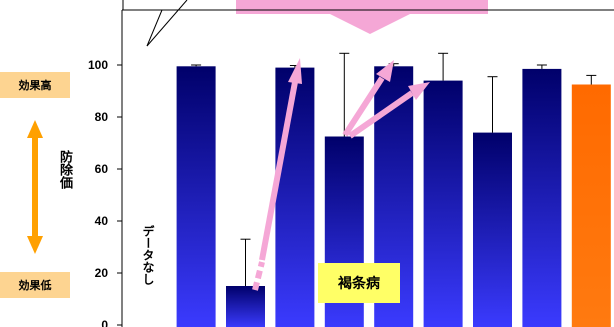  Describe the element at coordinates (35, 85) in the screenshot. I see `effect-high-label: 効果高` at that location.